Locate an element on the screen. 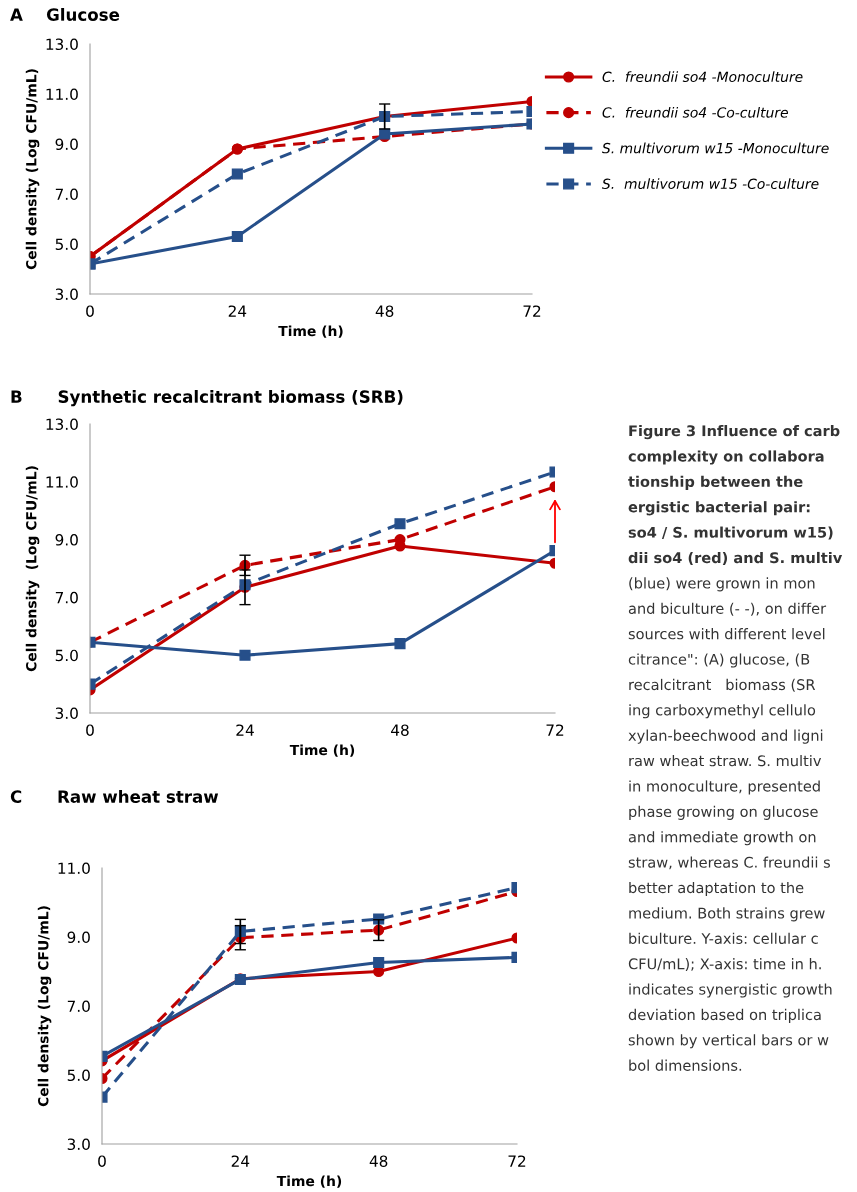 This screenshot has height=1192, width=857. text: in monoculture, presented is located at coordinates (724, 787).